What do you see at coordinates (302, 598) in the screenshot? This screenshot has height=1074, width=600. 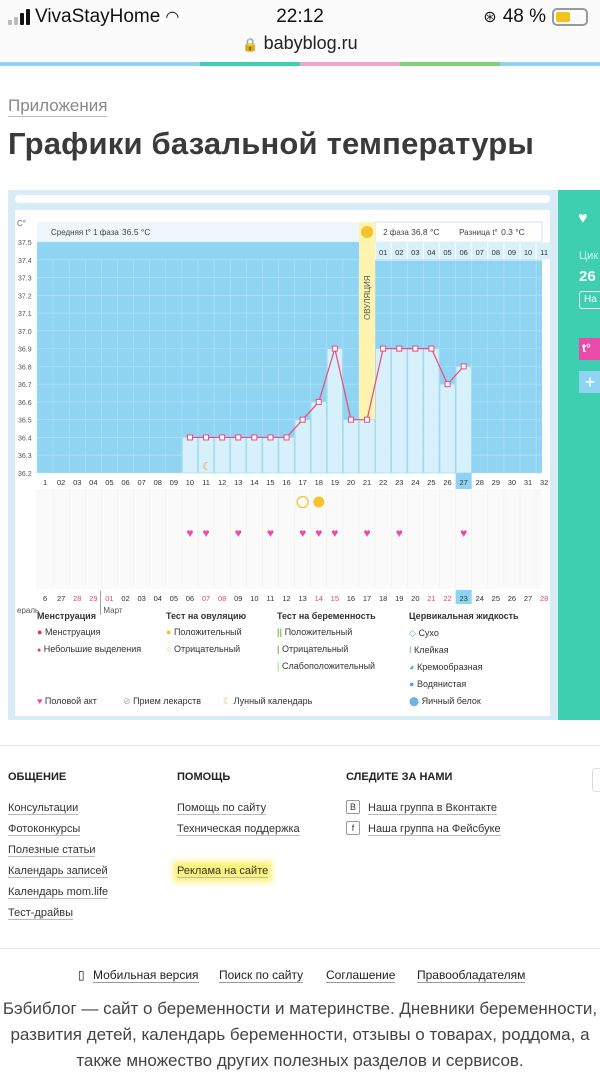 I see `date-label: 13` at bounding box center [302, 598].